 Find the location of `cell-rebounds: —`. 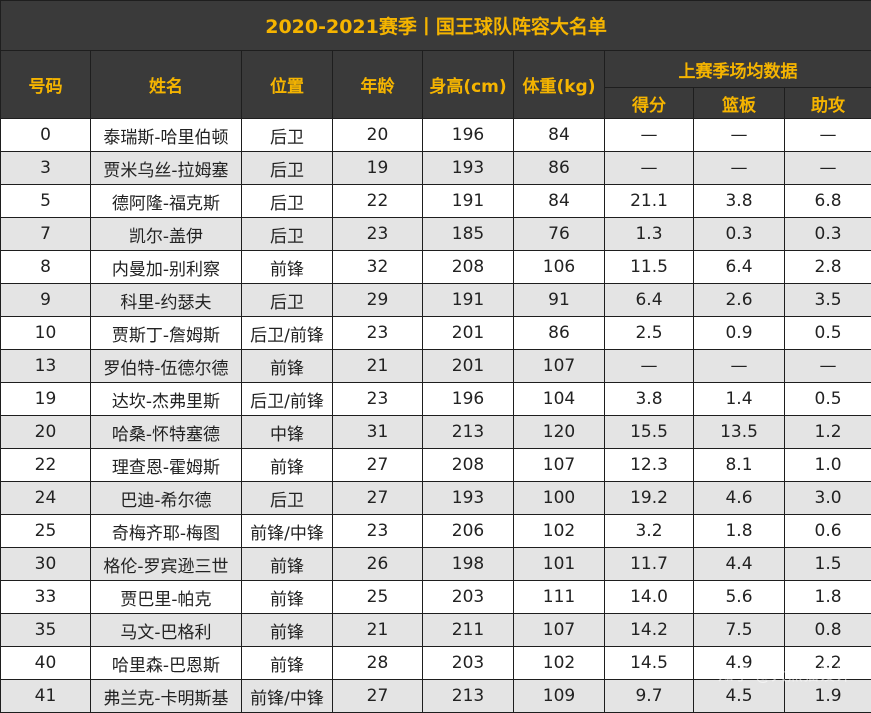

cell-rebounds: — is located at coordinates (739, 168).